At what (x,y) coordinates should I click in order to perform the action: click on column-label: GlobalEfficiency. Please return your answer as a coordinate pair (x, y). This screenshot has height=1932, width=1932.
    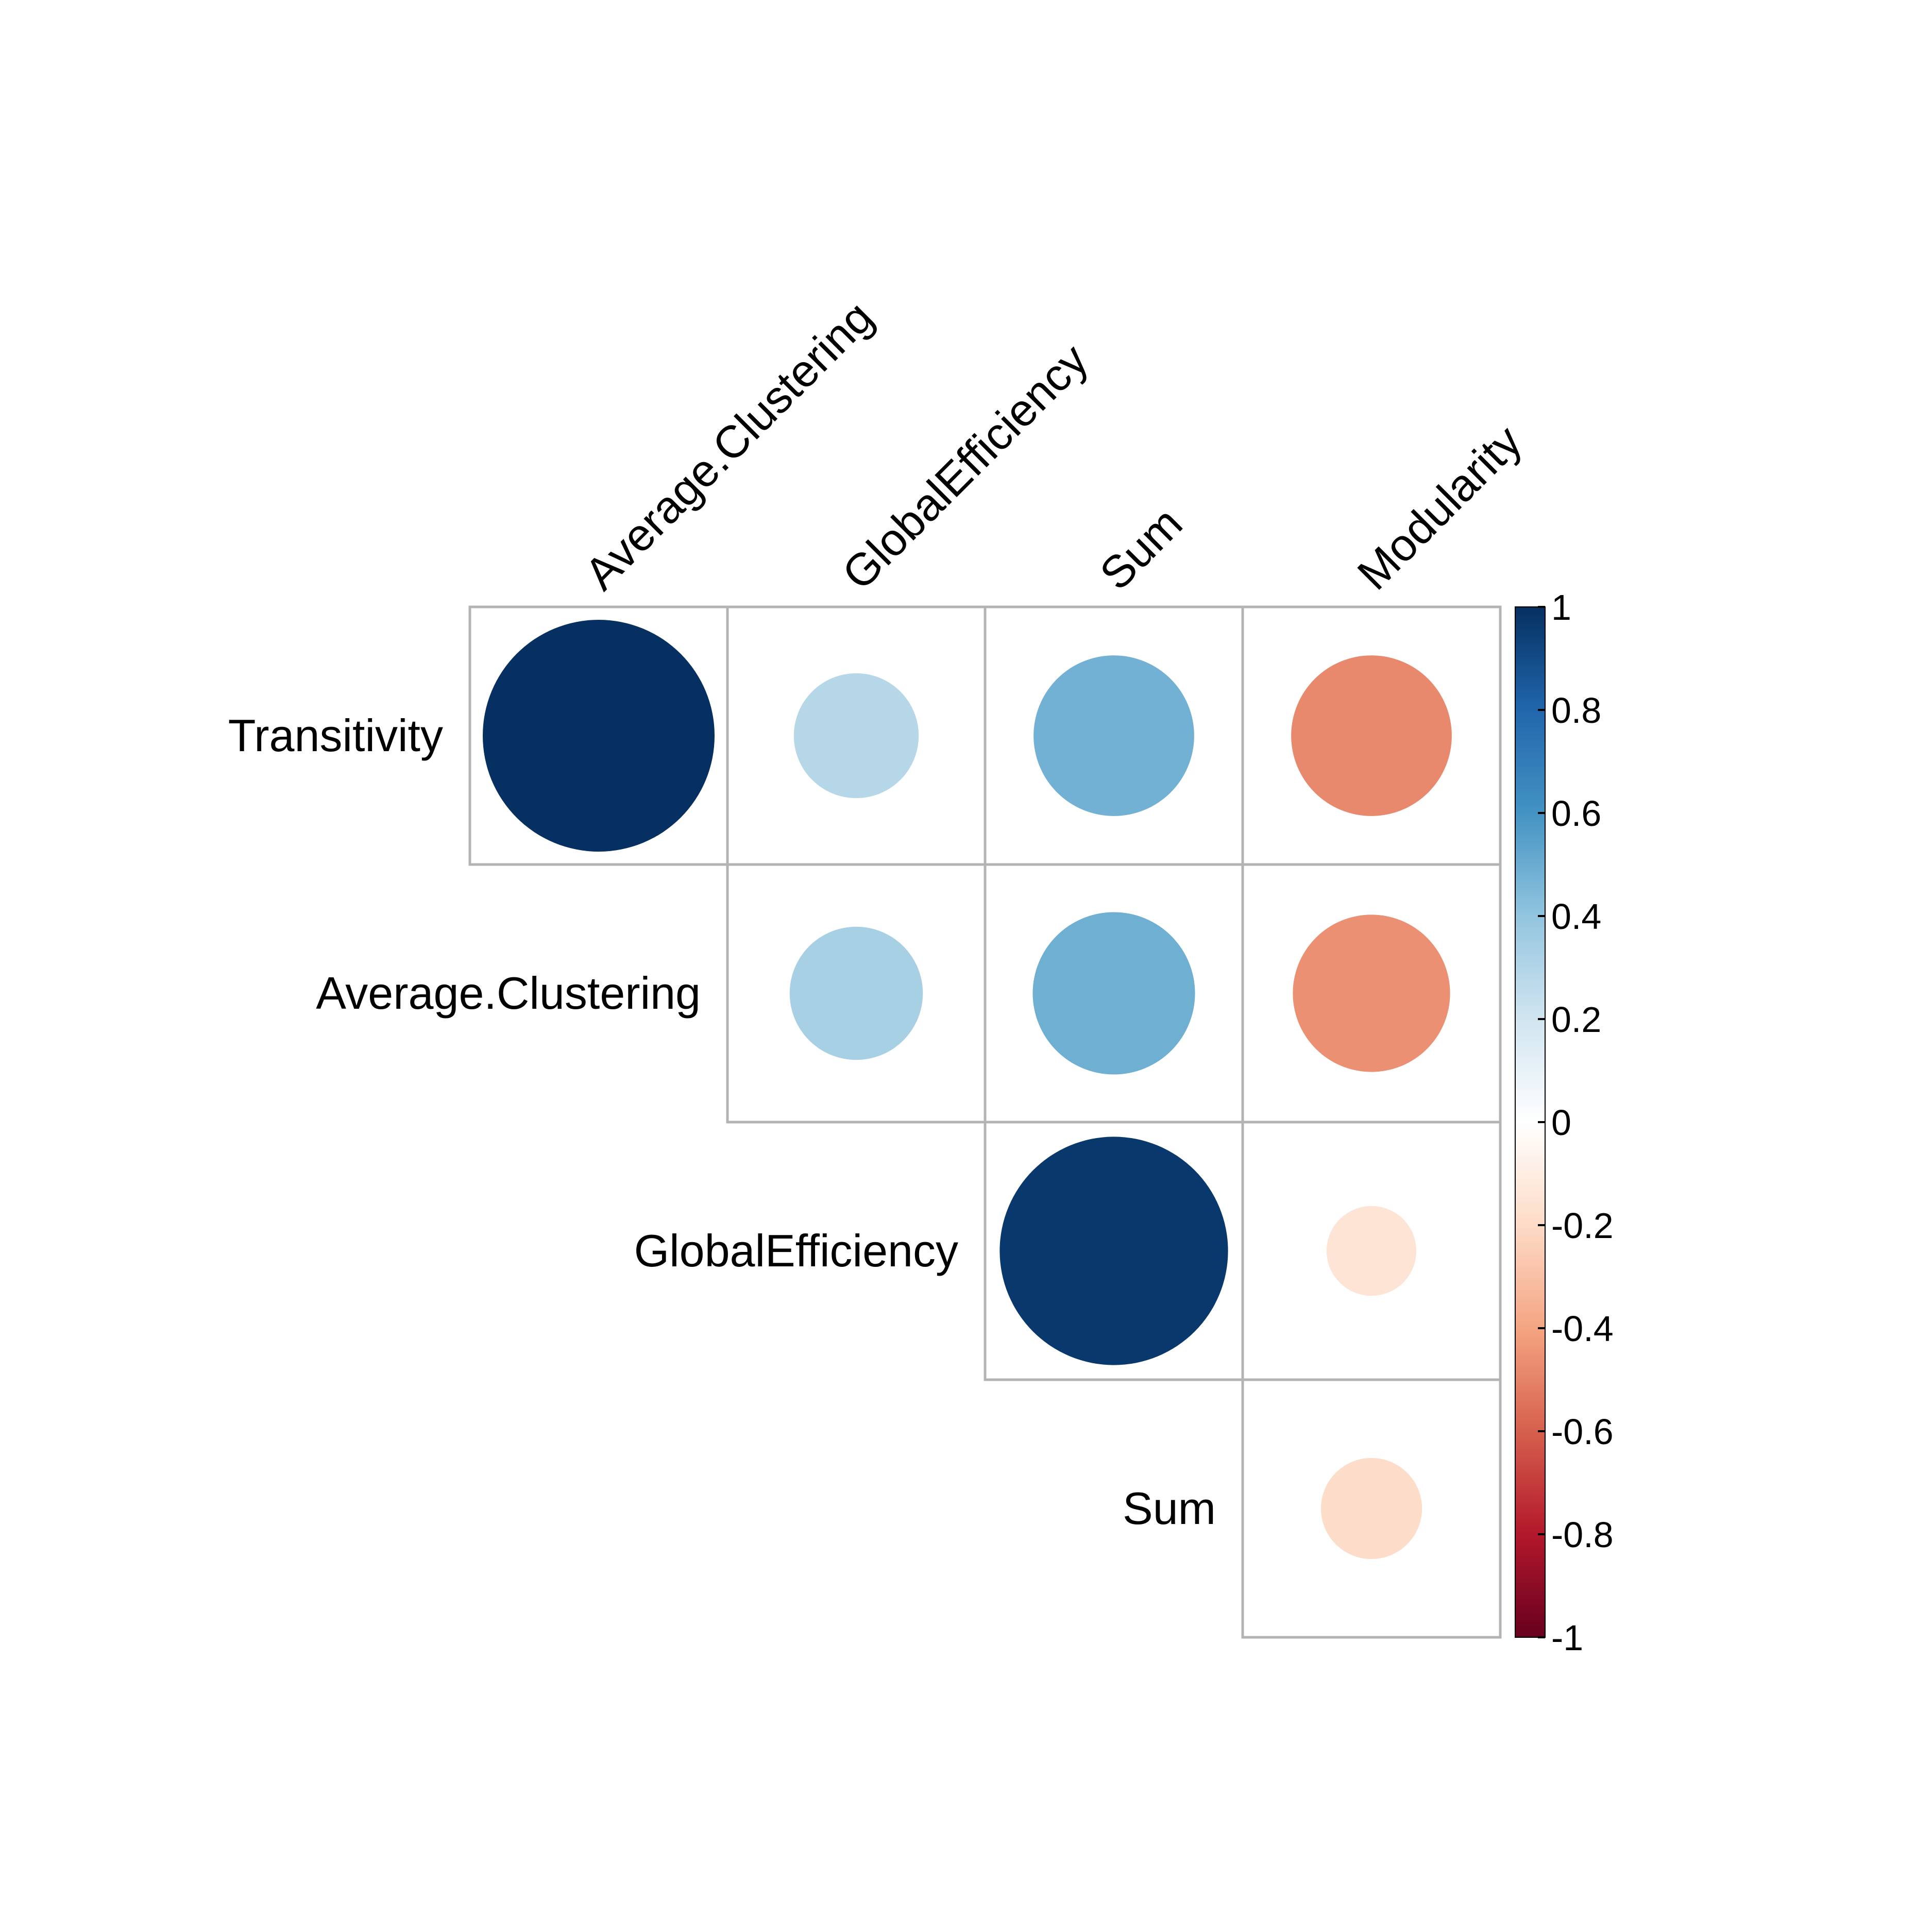
    Looking at the image, I should click on (965, 466).